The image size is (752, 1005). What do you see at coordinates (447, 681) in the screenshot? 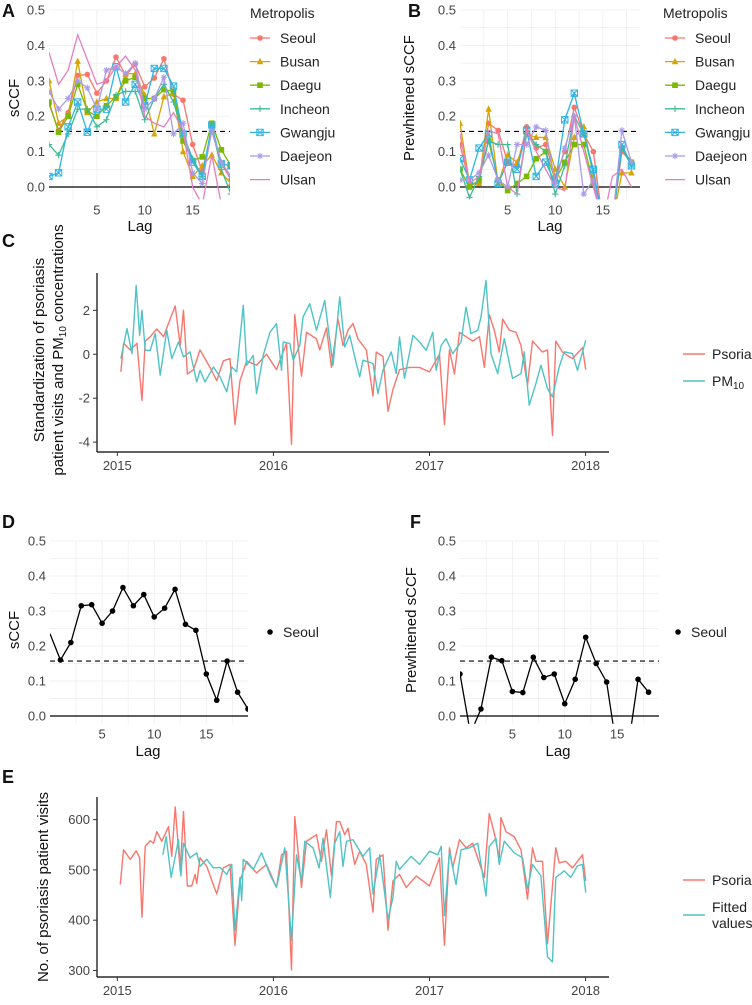
I see `y-tick-label: 0.1` at bounding box center [447, 681].